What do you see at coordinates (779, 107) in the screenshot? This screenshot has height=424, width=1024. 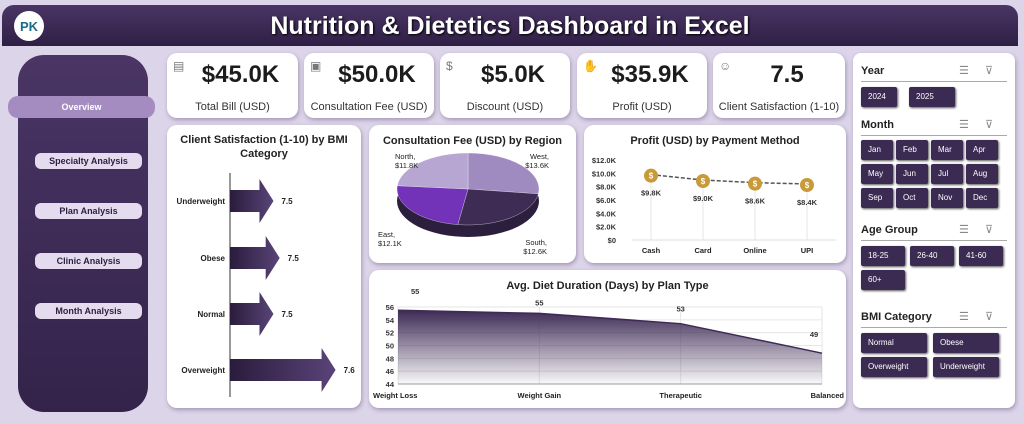 I see `kpi-label: Client Satisfaction (1-10)` at bounding box center [779, 107].